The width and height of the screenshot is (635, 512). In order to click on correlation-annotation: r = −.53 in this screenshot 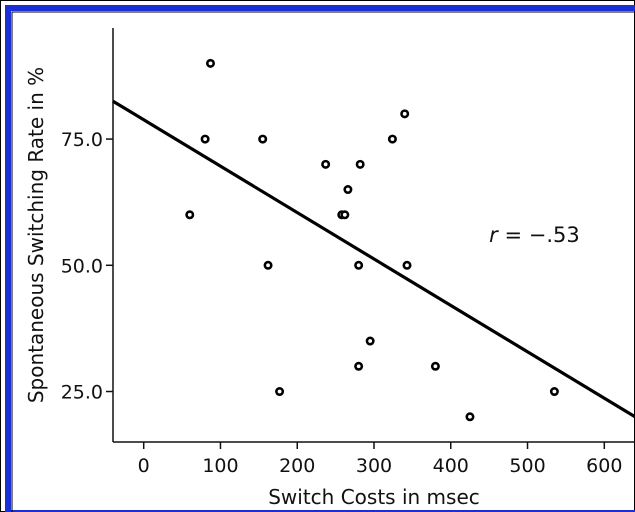, I will do `click(534, 235)`.